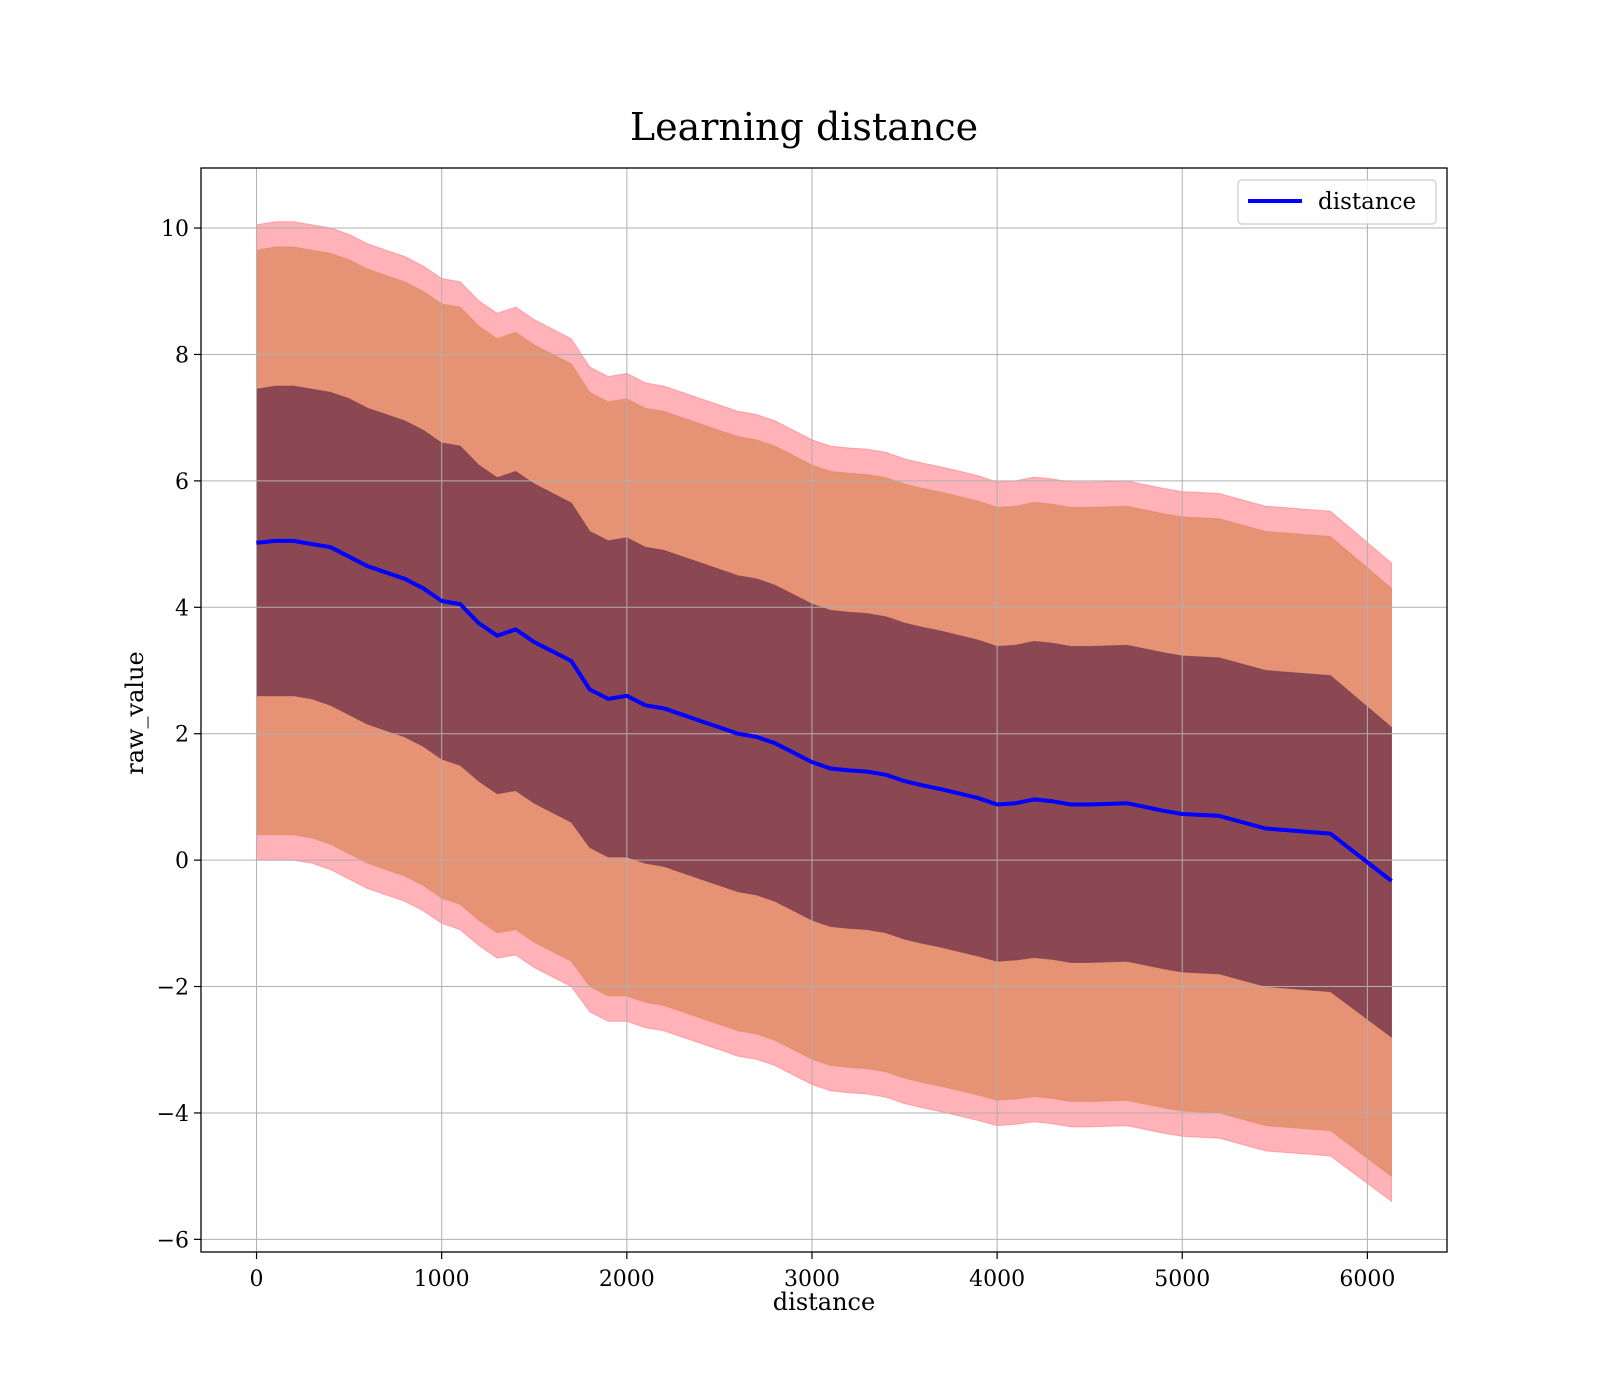  Describe the element at coordinates (173, 988) in the screenshot. I see `y-tick-label: −2` at that location.